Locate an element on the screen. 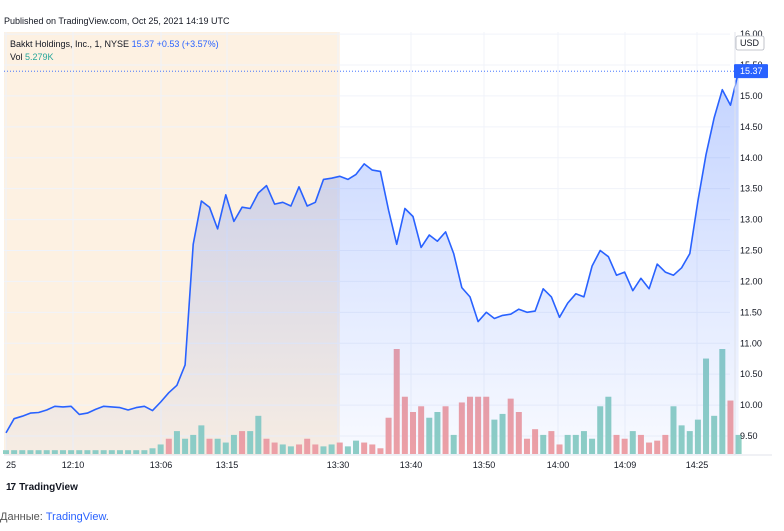 This screenshot has height=531, width=784. x-tick-label: 13:40 is located at coordinates (411, 465).